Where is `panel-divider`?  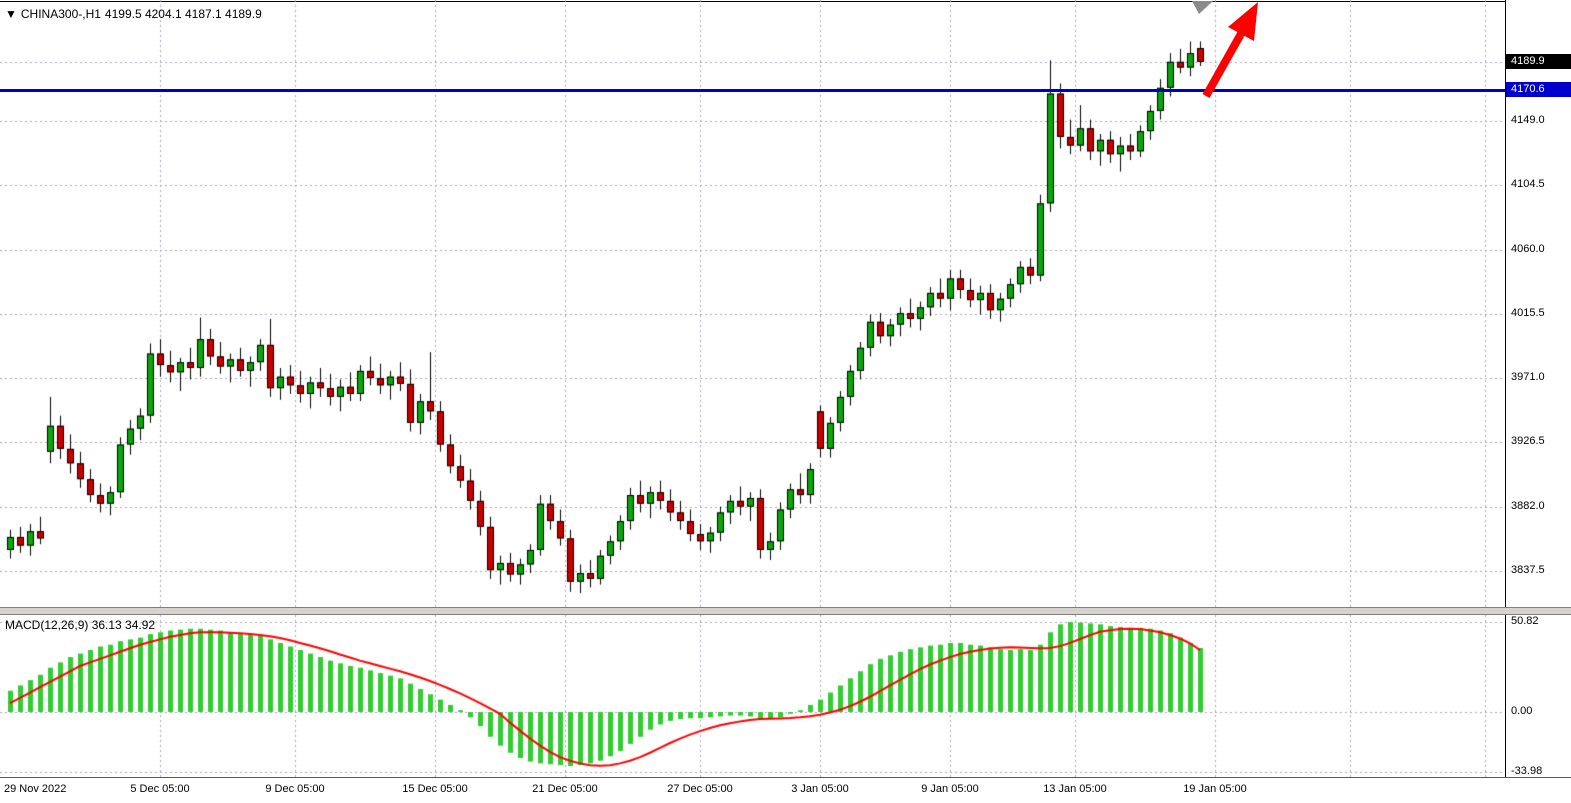 panel-divider is located at coordinates (785, 611).